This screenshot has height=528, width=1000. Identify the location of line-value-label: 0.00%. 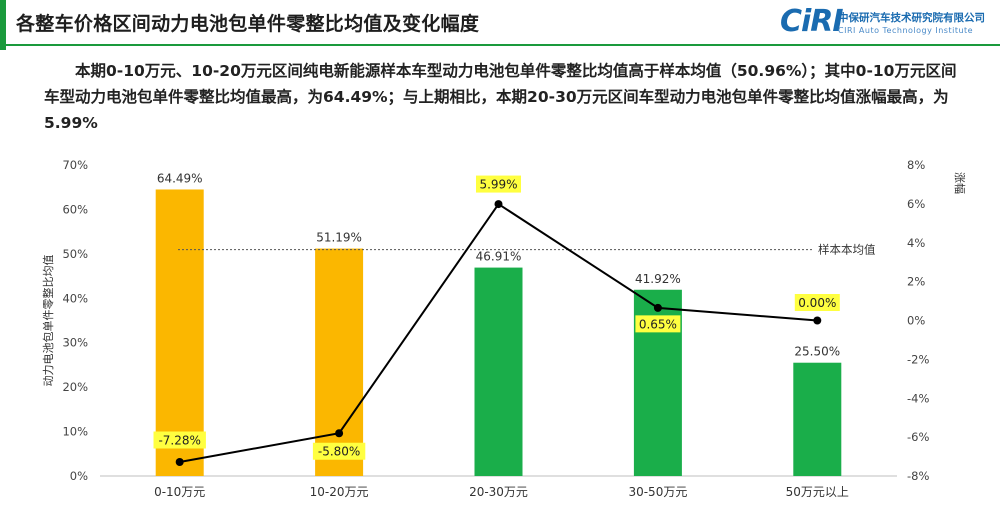
(817, 303).